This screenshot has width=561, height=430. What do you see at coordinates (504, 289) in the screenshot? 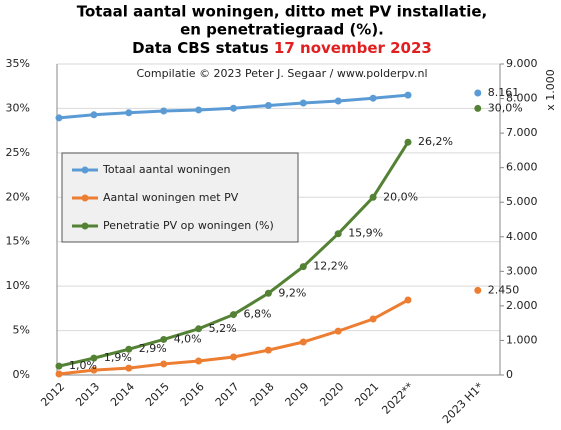
I see `data-label: 2.450` at bounding box center [504, 289].